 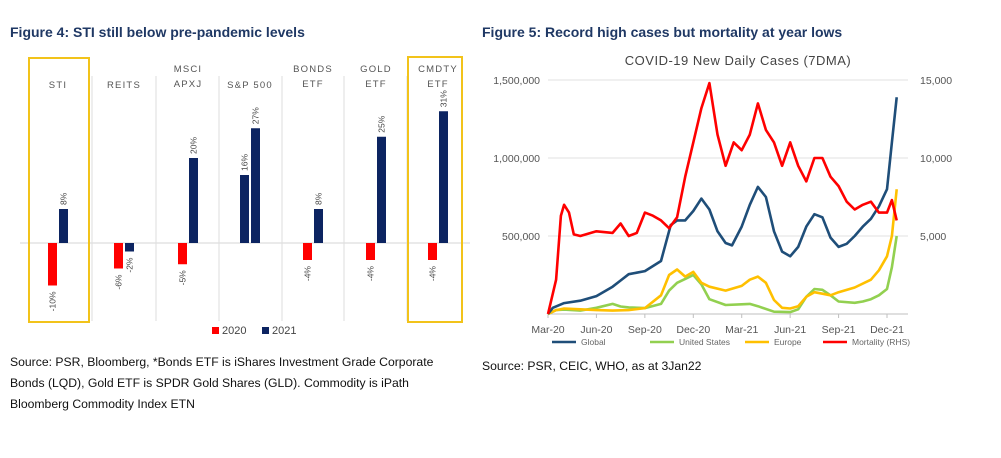 What do you see at coordinates (704, 342) in the screenshot?
I see `legend-label: United States` at bounding box center [704, 342].